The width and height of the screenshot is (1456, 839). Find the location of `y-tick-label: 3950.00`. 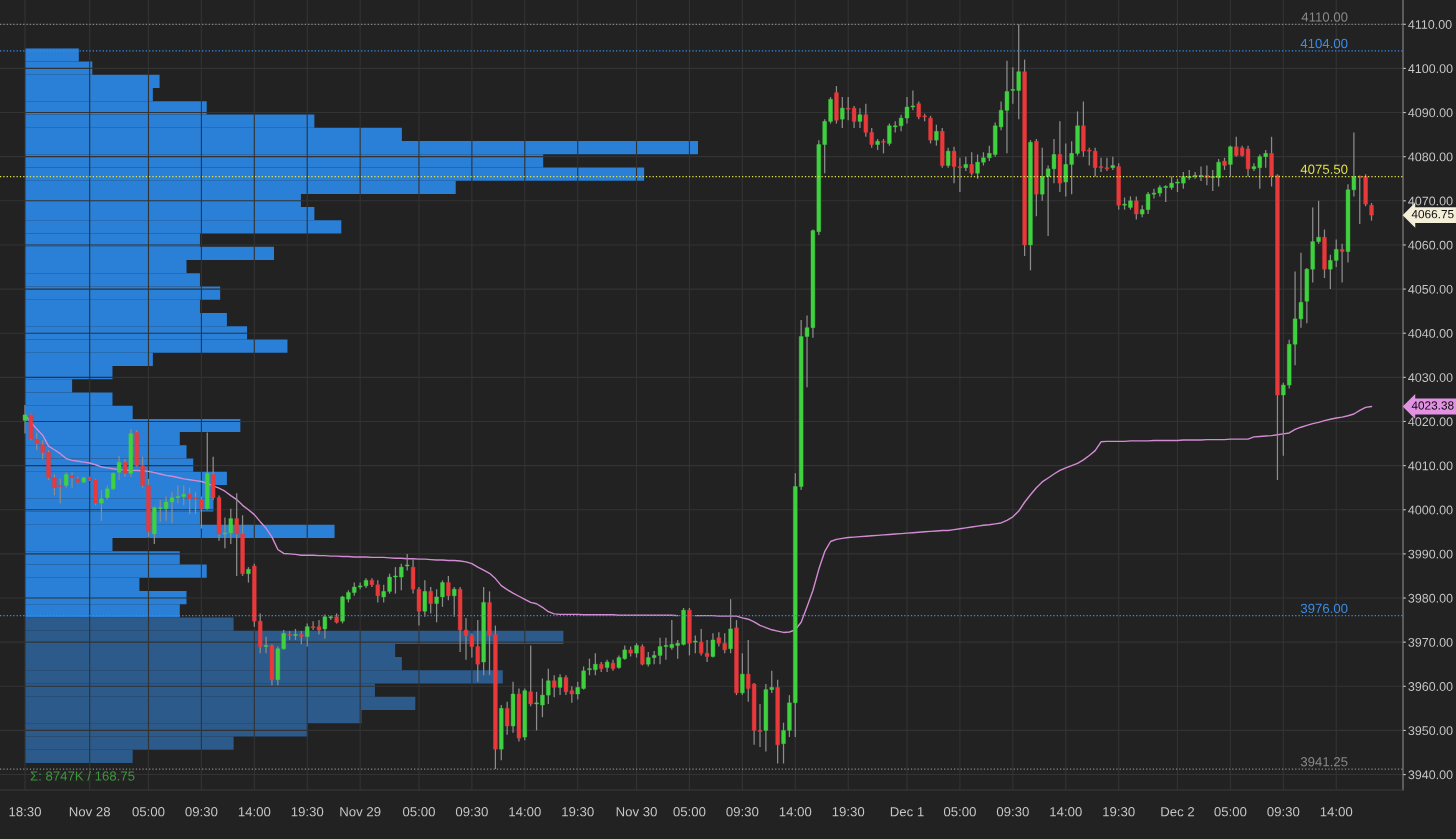

y-tick-label: 3950.00 is located at coordinates (1430, 731).